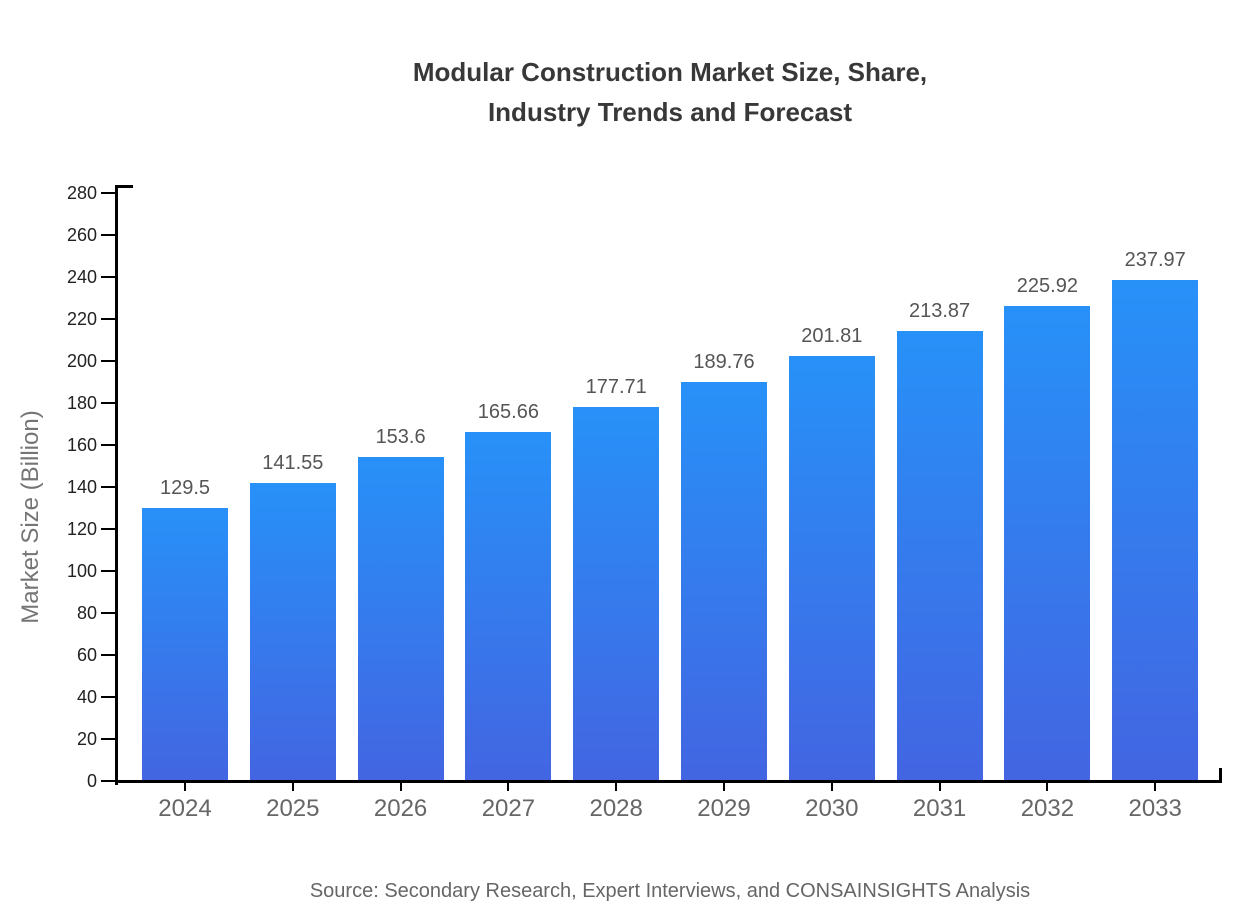 Image resolution: width=1260 pixels, height=920 pixels. I want to click on bar-2027, so click(508, 606).